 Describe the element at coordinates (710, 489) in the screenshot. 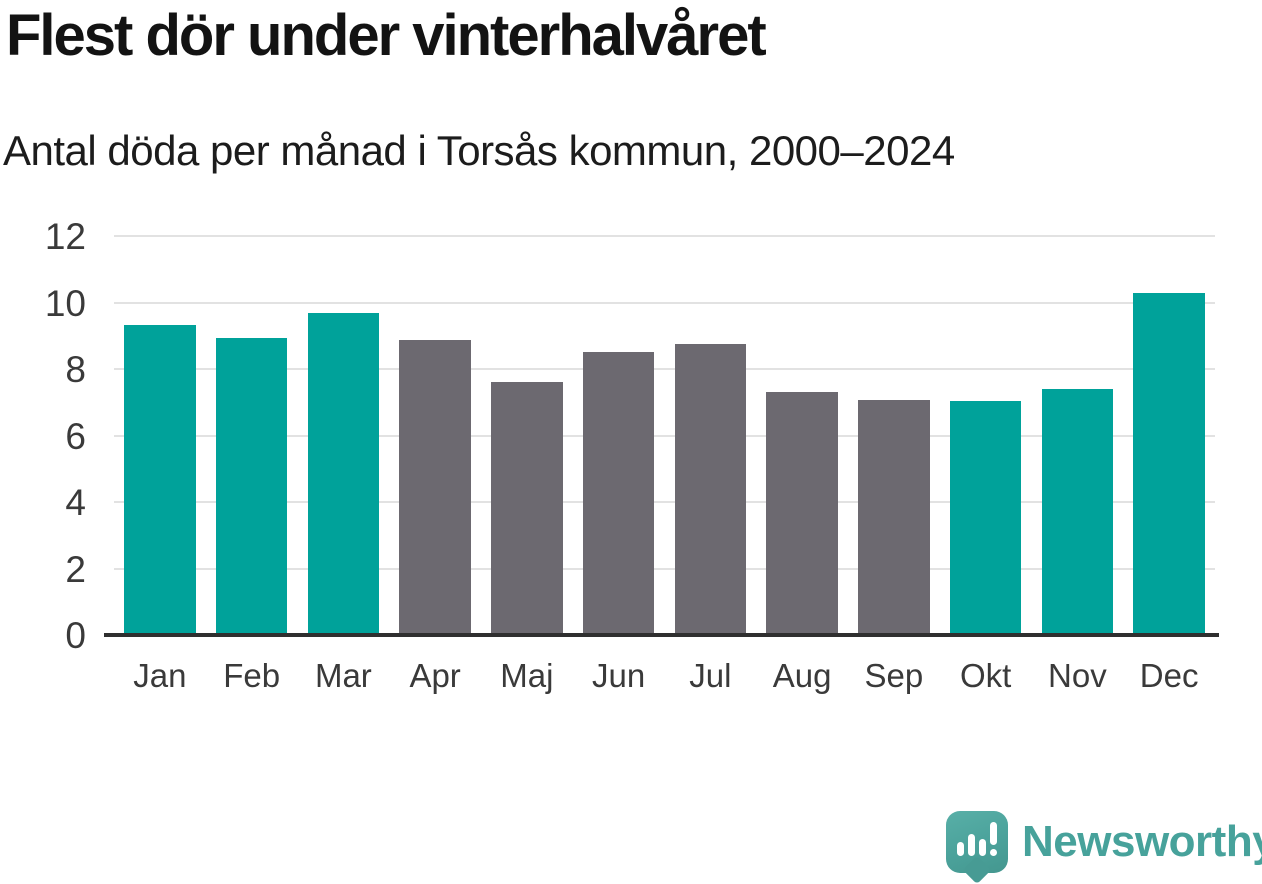

I see `bar-jul` at that location.